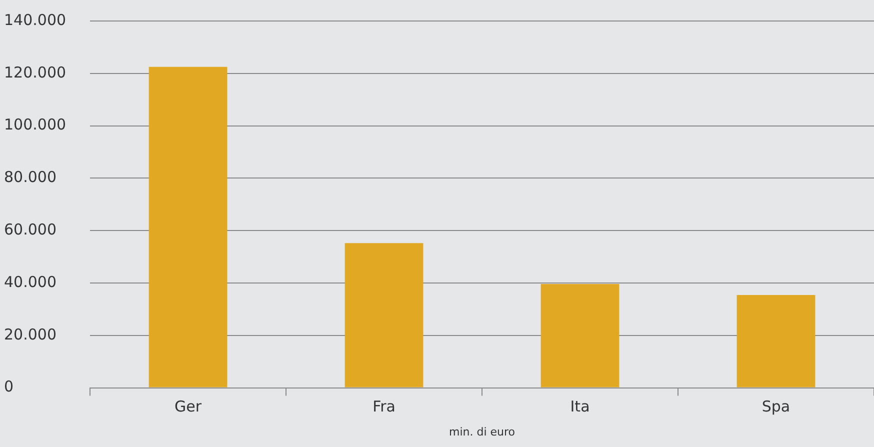 The height and width of the screenshot is (447, 874). What do you see at coordinates (188, 407) in the screenshot?
I see `x-tick-label: Ger` at bounding box center [188, 407].